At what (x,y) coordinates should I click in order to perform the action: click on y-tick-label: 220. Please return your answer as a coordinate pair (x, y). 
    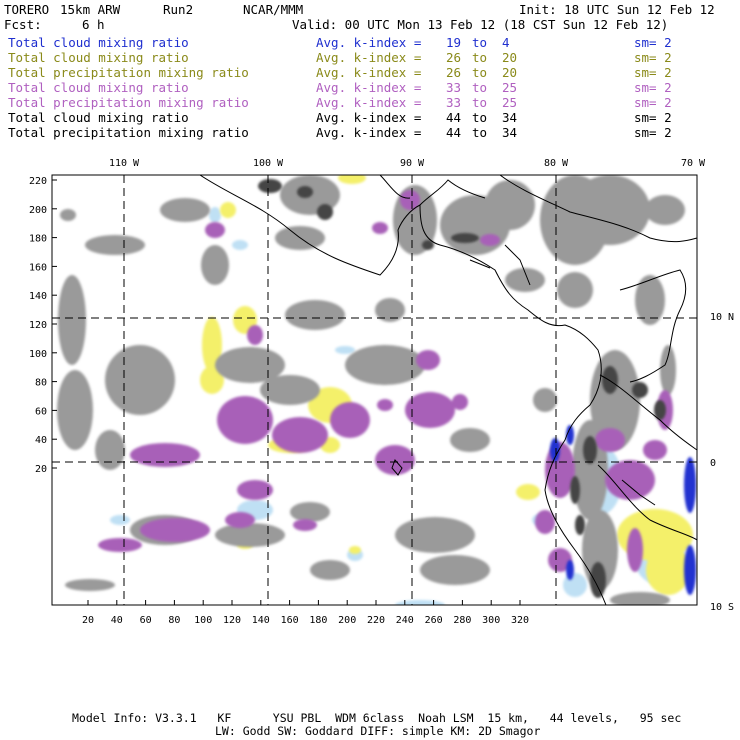
    Looking at the image, I should click on (38, 181).